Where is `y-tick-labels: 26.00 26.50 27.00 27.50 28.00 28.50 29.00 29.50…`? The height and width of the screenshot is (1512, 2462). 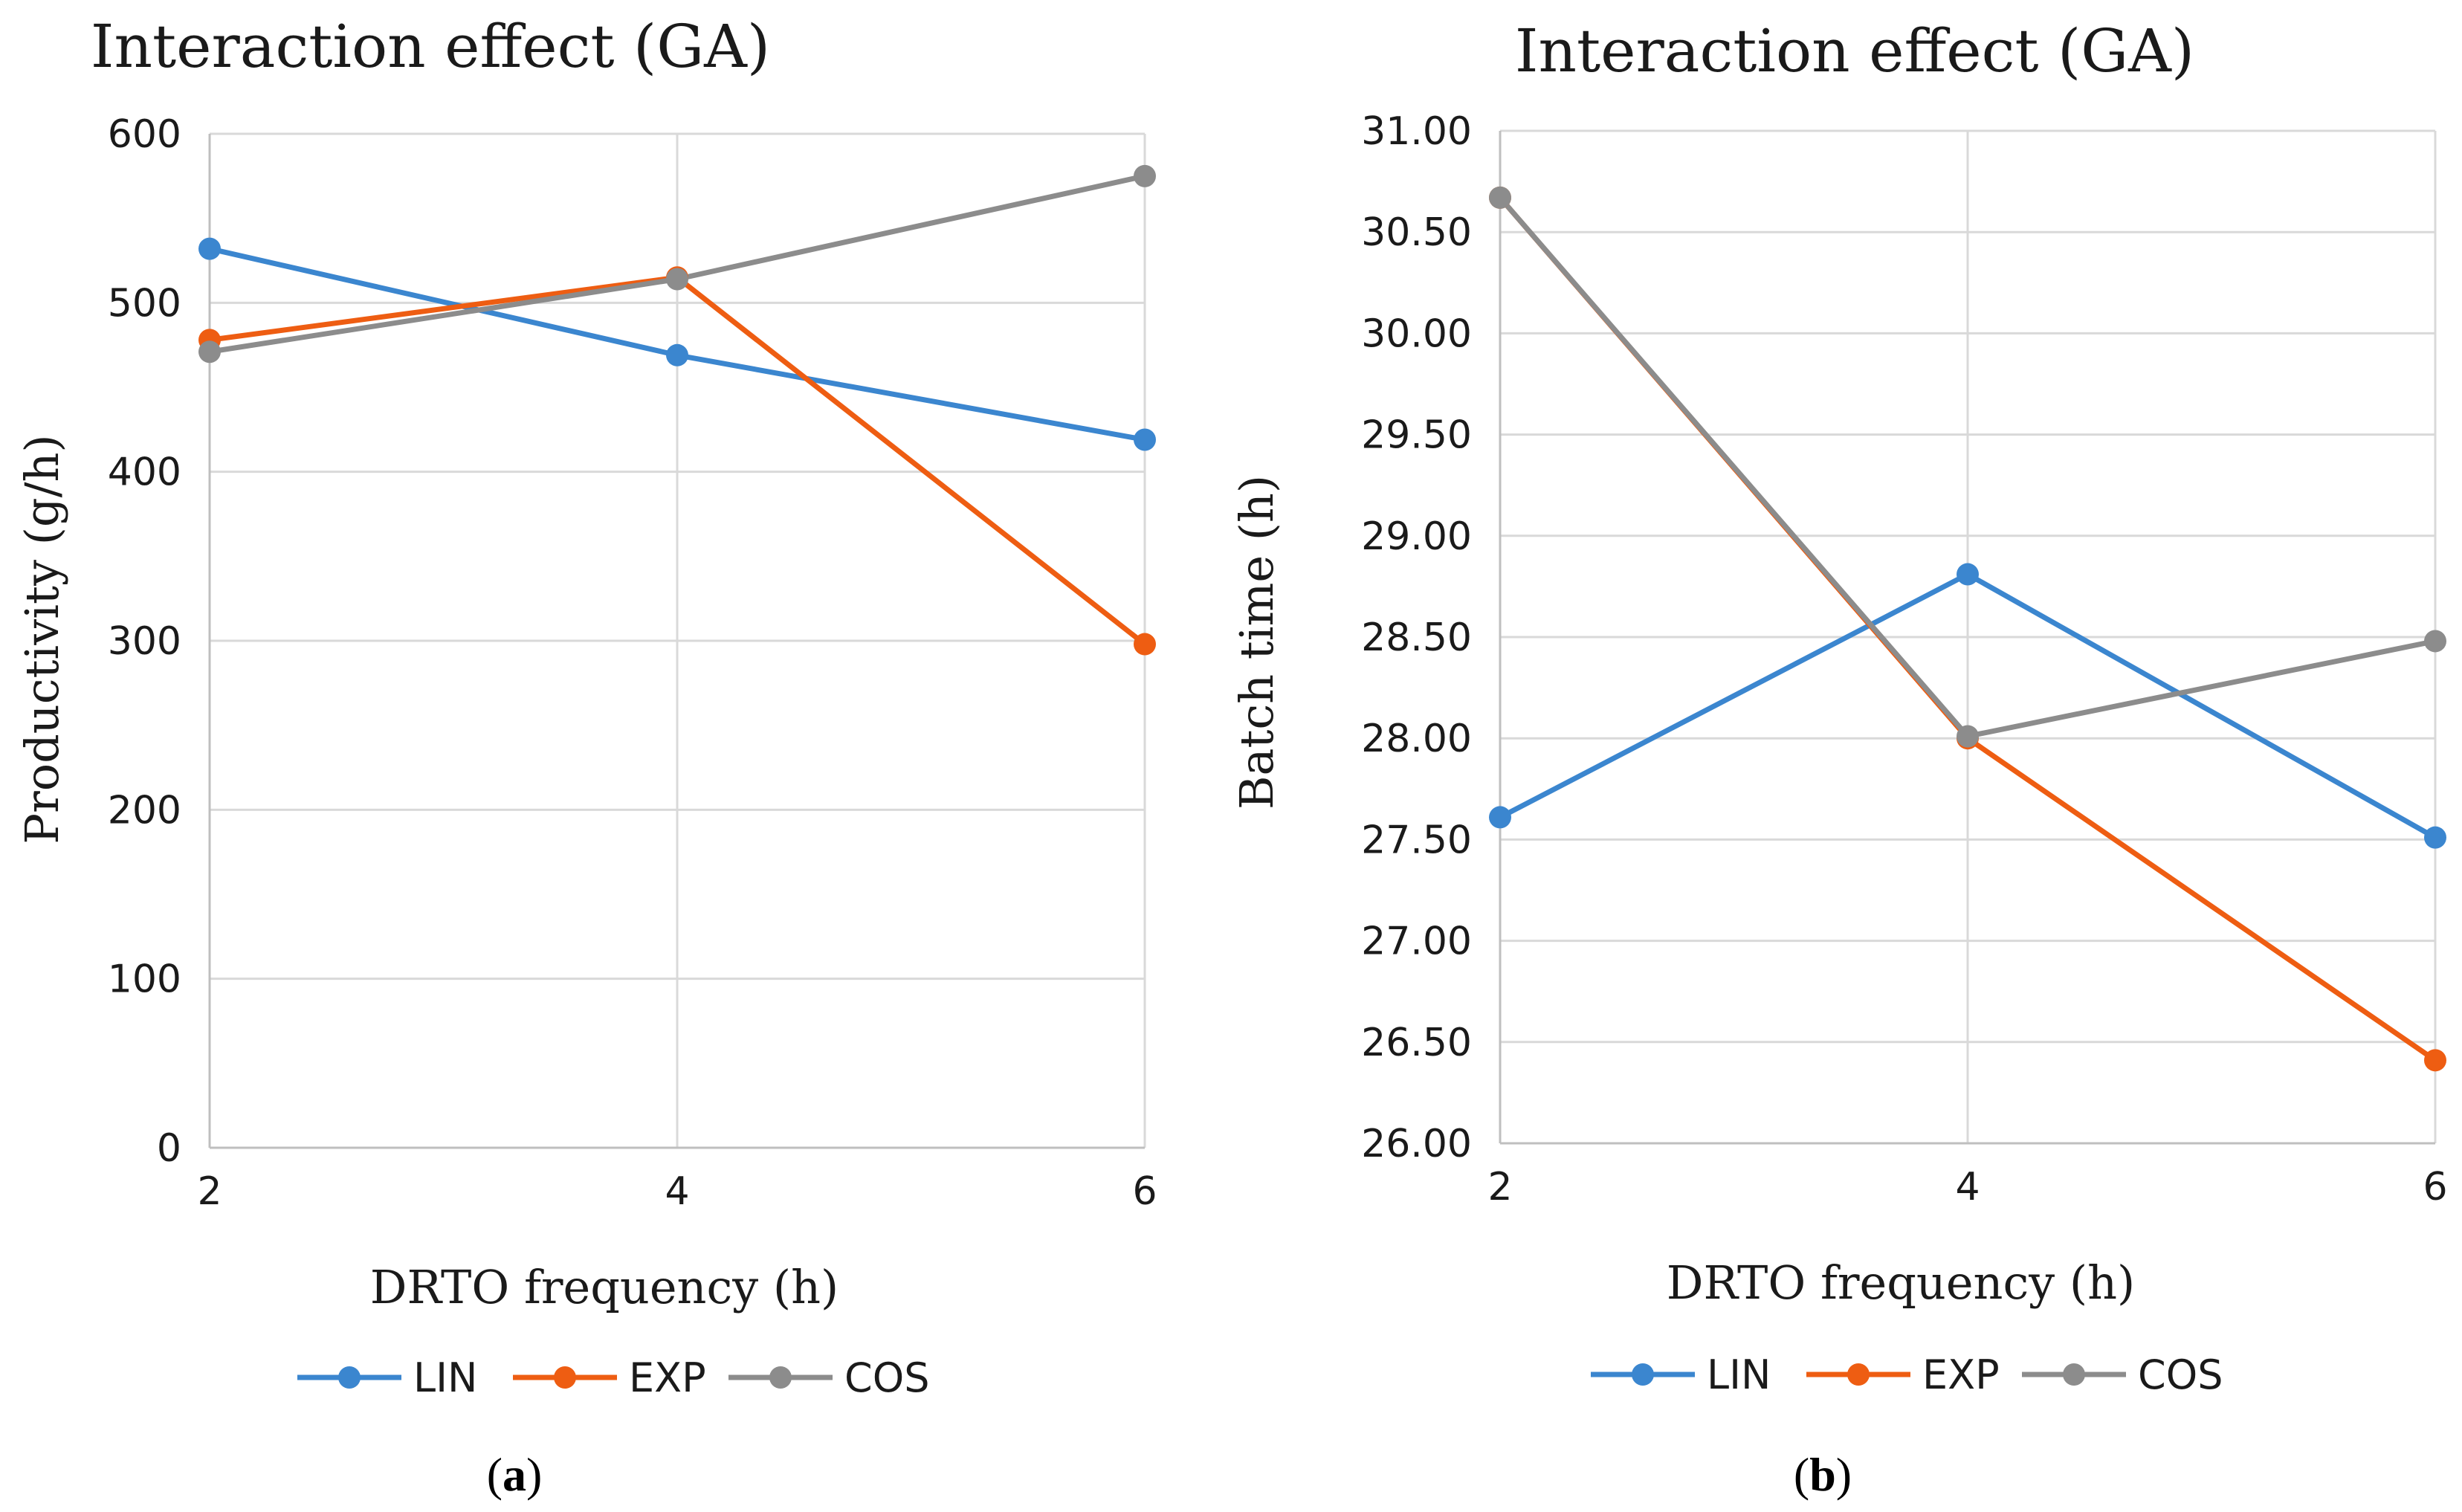 y-tick-labels: 26.00 26.50 27.00 27.50 28.00 28.50 29.00 29.50… is located at coordinates (1416, 638).